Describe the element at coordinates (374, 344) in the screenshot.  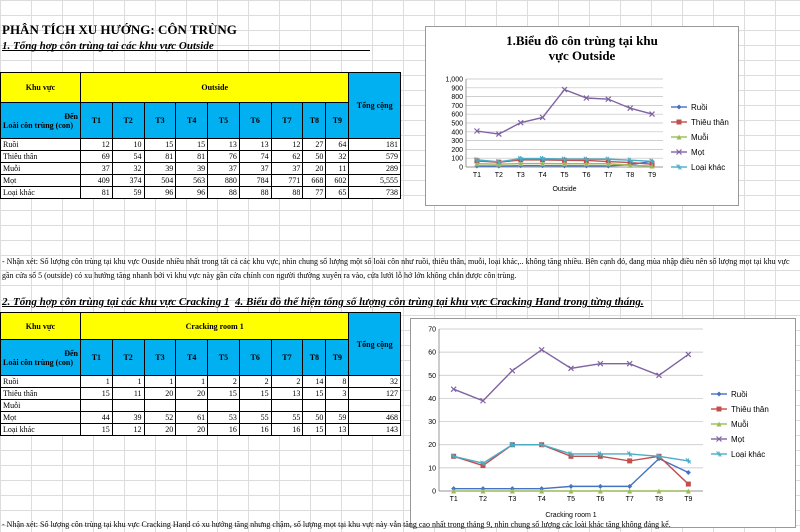
I see `hdr-total: Tổng cộng` at that location.